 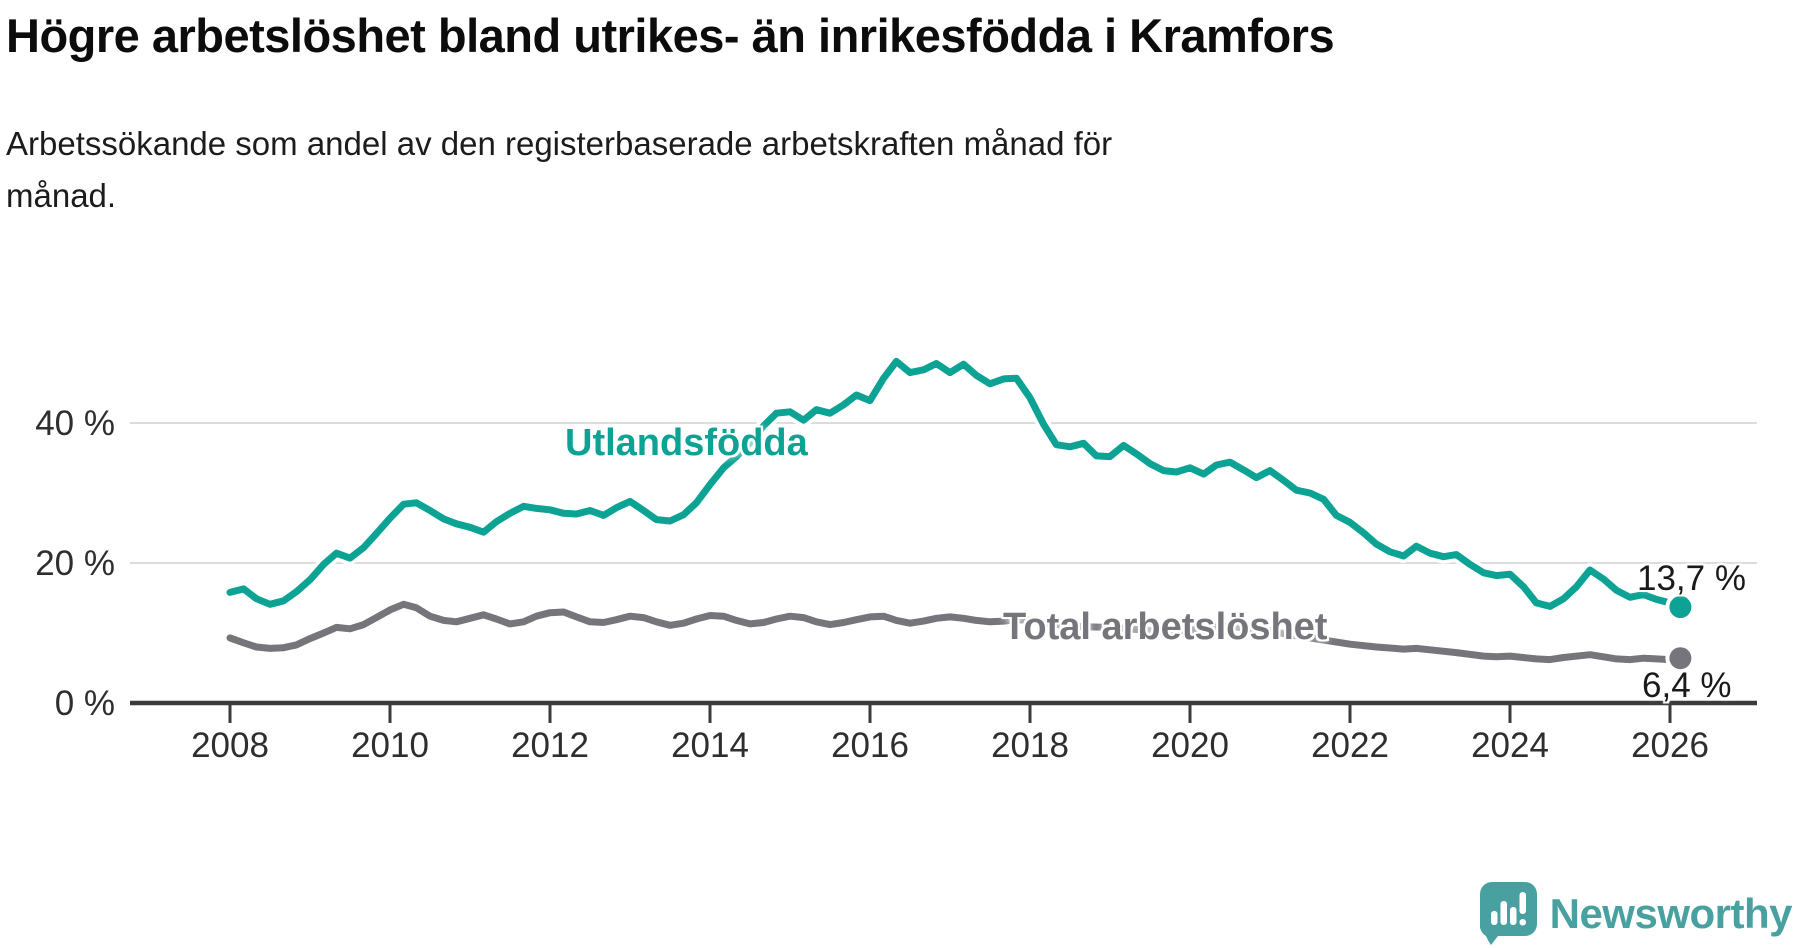 I want to click on utlandsfodda-end-value-label: 13,7 %, so click(x=1691, y=578).